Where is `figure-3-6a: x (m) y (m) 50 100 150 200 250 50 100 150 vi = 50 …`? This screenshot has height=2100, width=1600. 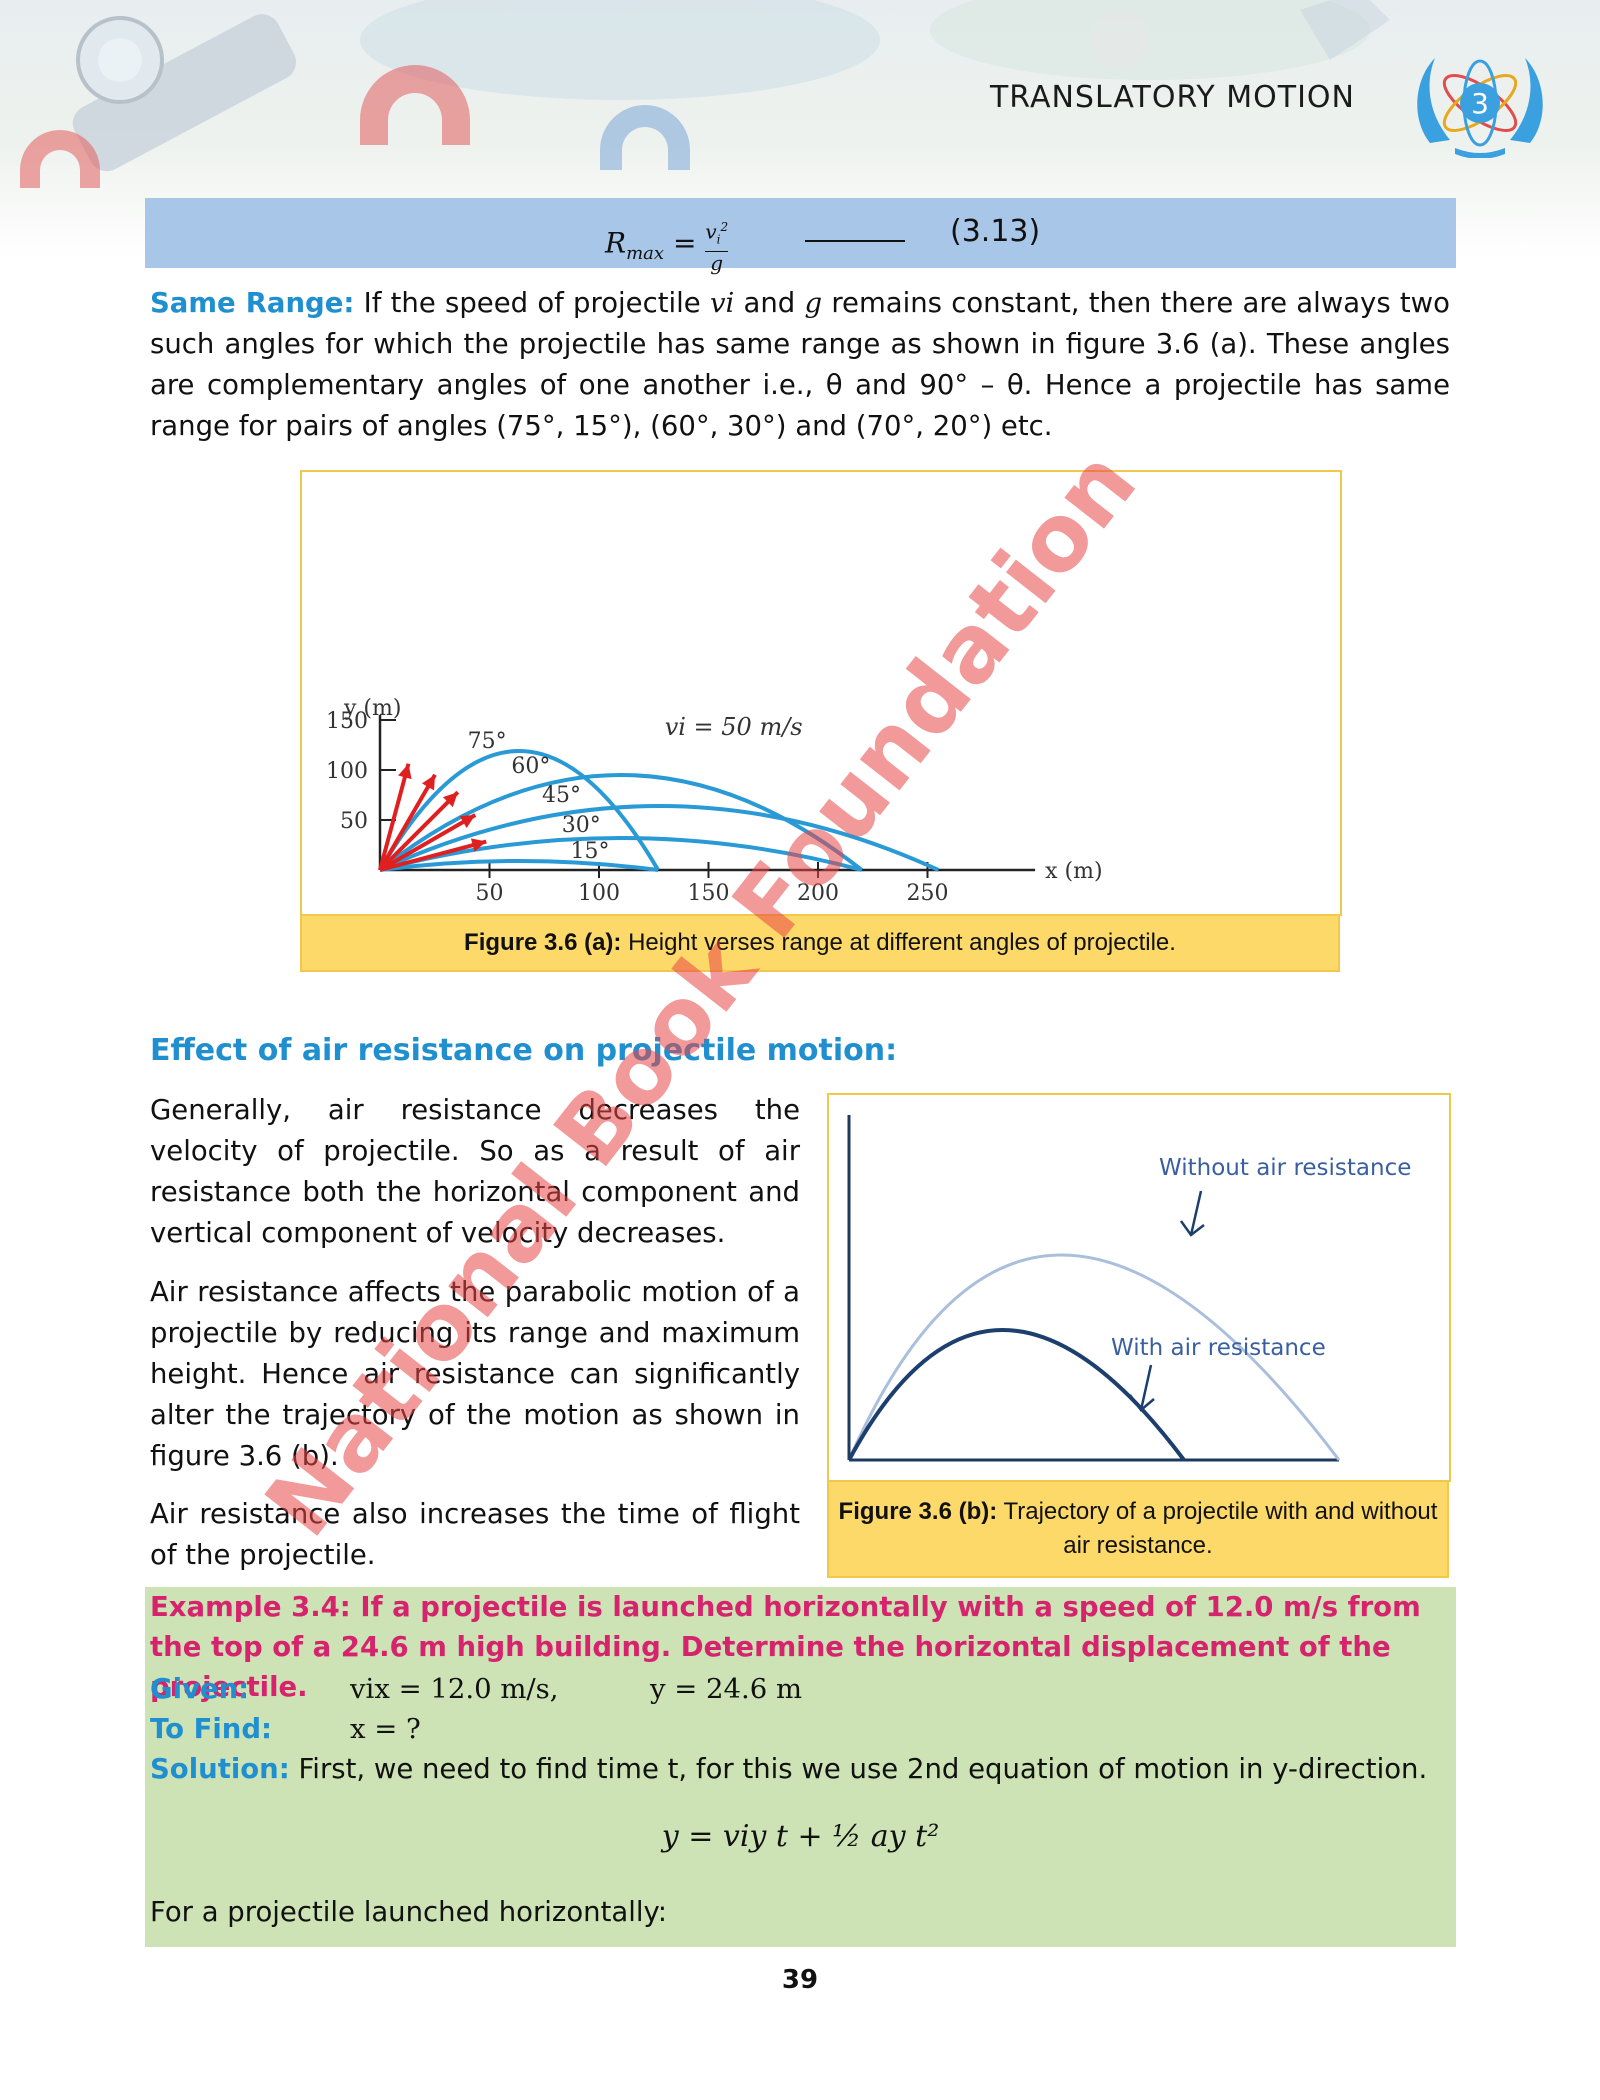 figure-3-6a: x (m) y (m) 50 100 150 200 250 50 100 150 vi = 50 … is located at coordinates (821, 693).